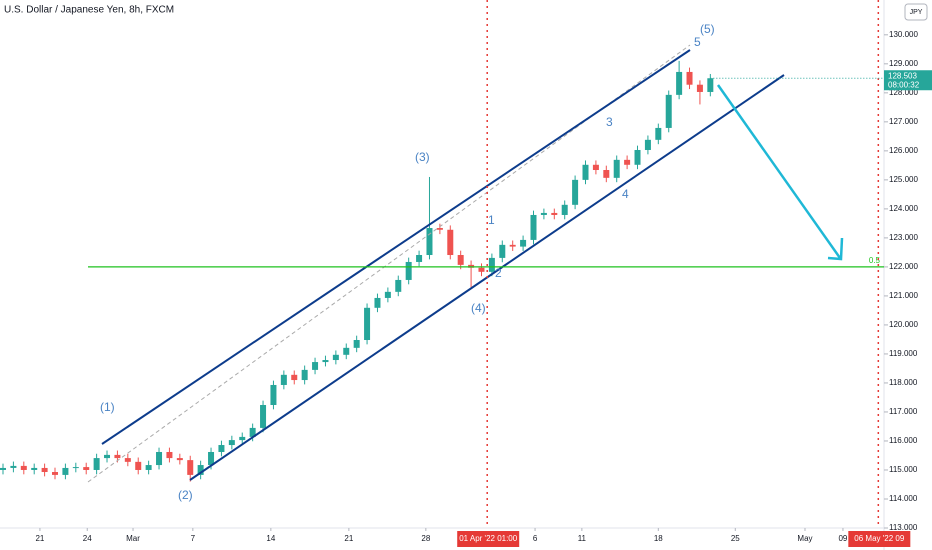  I want to click on y-tick-label: 121.000, so click(903, 295).